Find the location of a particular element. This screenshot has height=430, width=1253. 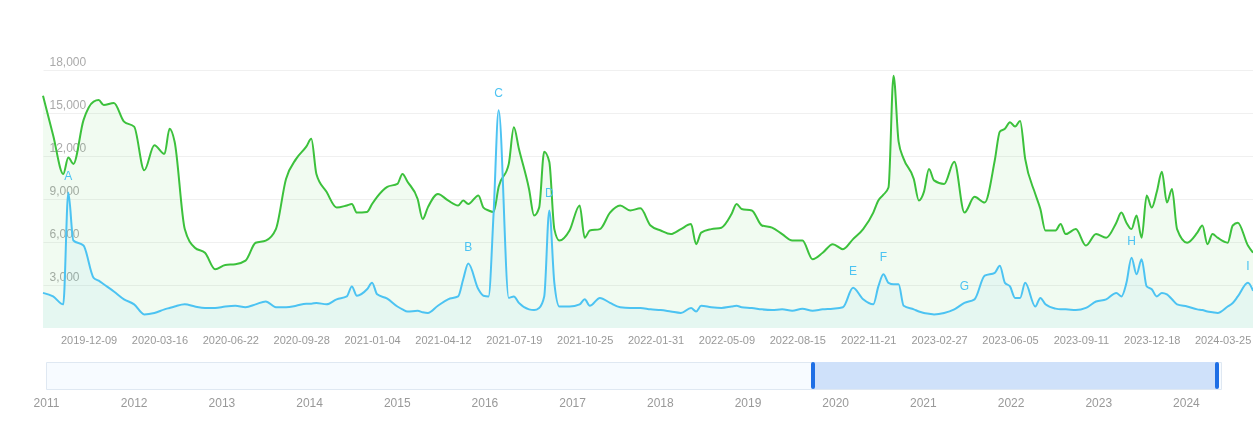

x-tick-label: 2020-06-22 is located at coordinates (230, 339).